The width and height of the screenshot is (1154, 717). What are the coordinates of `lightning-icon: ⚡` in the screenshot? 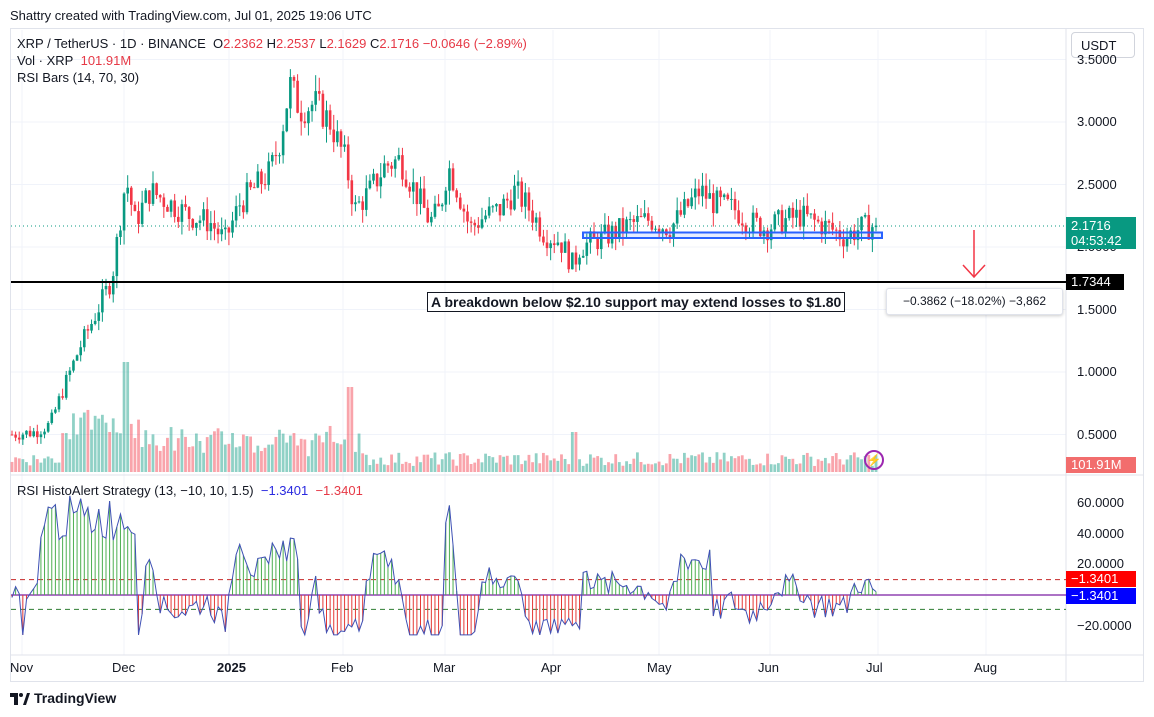 It's located at (874, 460).